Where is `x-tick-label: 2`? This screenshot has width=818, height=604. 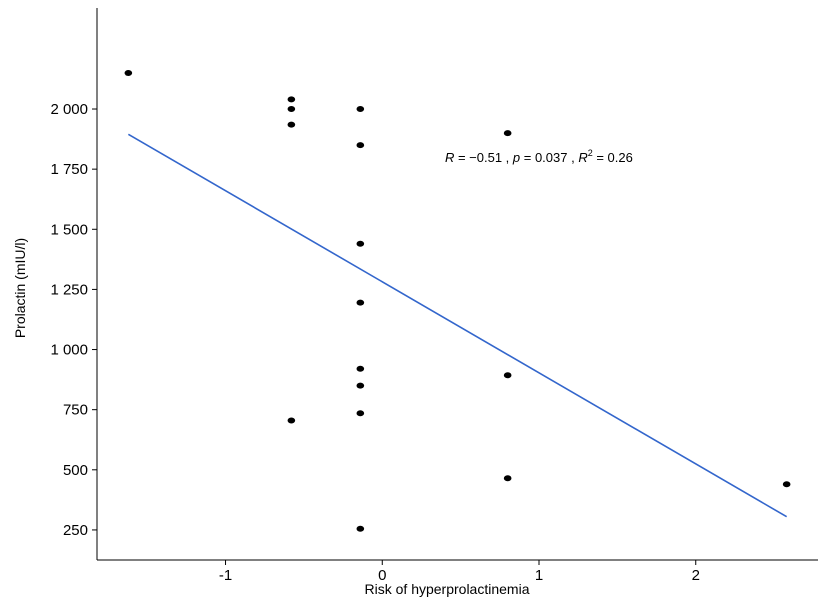
x-tick-label: 2 is located at coordinates (696, 575).